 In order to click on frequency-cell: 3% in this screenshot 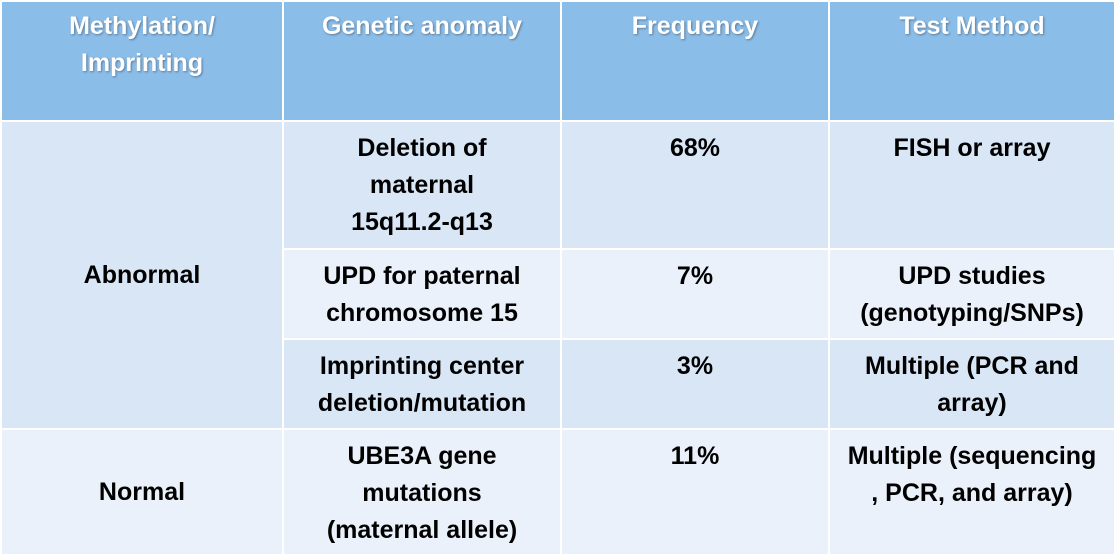, I will do `click(695, 384)`.